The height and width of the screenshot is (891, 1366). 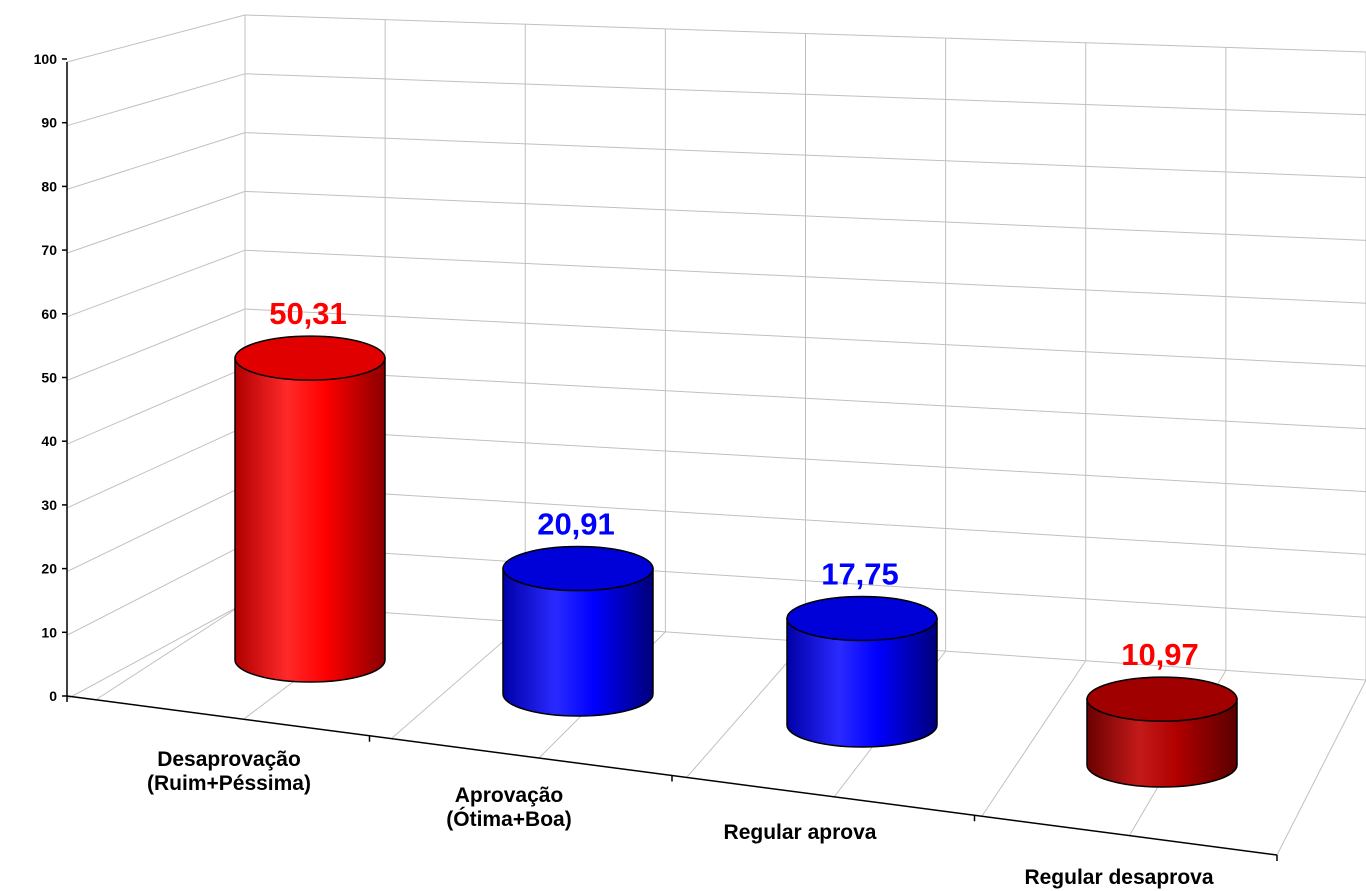 What do you see at coordinates (509, 795) in the screenshot?
I see `category-label-line: Aprovação` at bounding box center [509, 795].